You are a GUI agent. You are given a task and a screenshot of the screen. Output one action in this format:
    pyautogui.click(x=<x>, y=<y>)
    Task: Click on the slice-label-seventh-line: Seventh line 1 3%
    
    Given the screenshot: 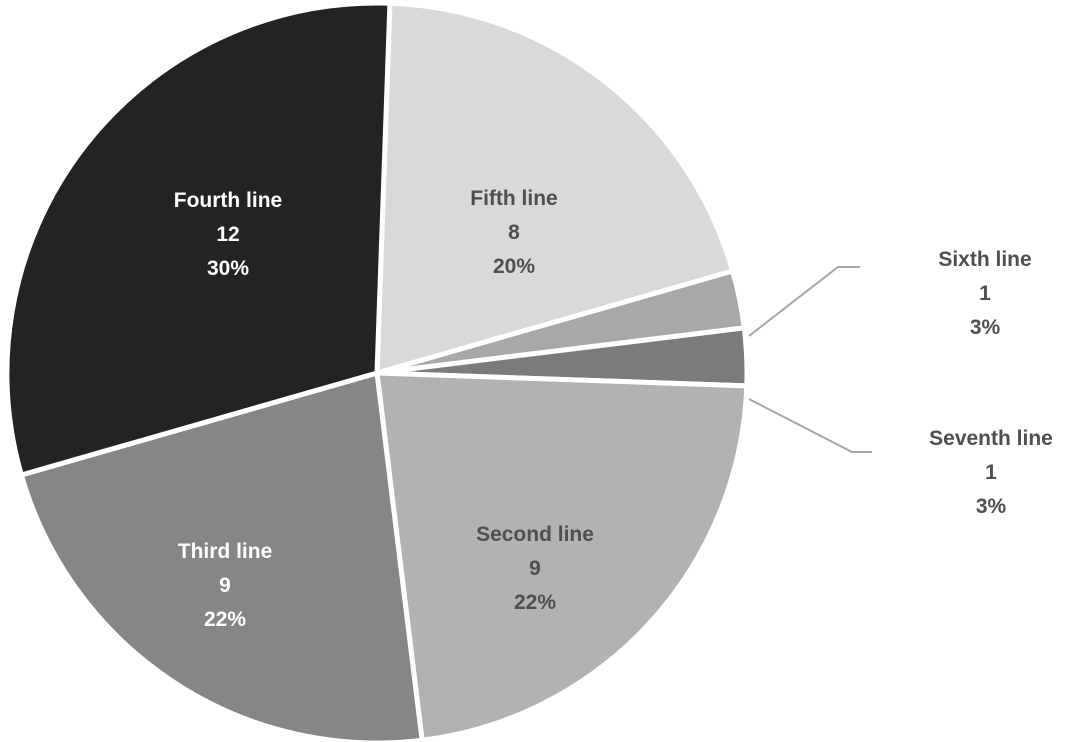 What is the action you would take?
    pyautogui.click(x=991, y=472)
    